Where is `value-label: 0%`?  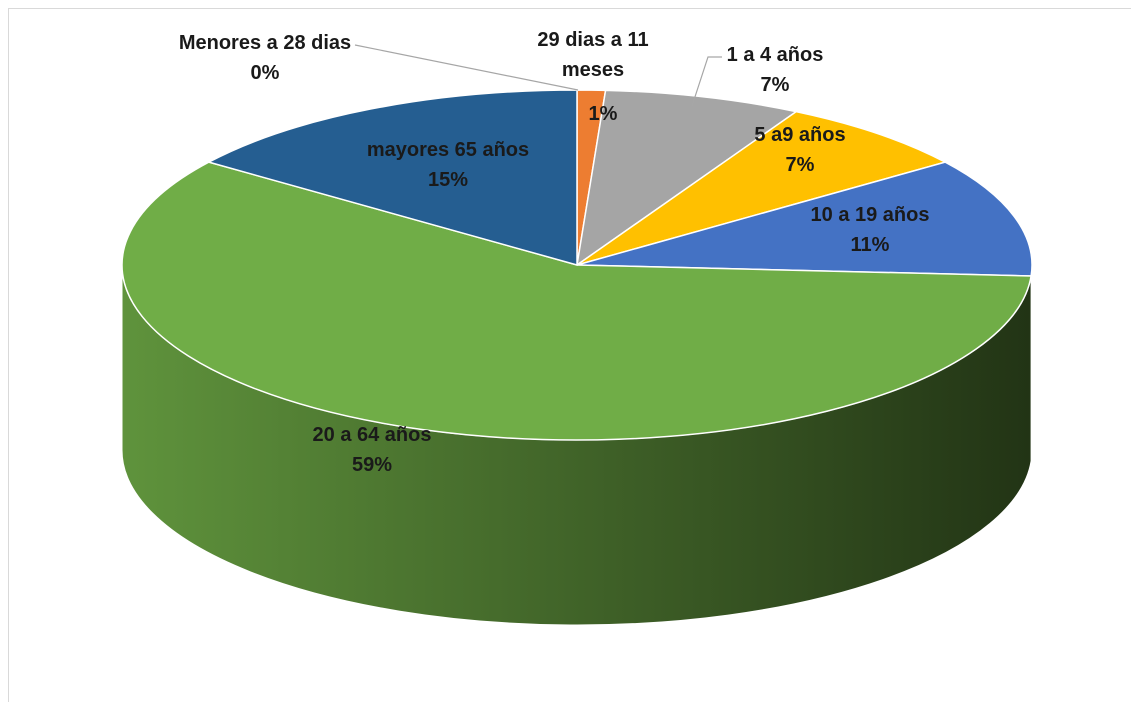 value-label: 0% is located at coordinates (265, 73).